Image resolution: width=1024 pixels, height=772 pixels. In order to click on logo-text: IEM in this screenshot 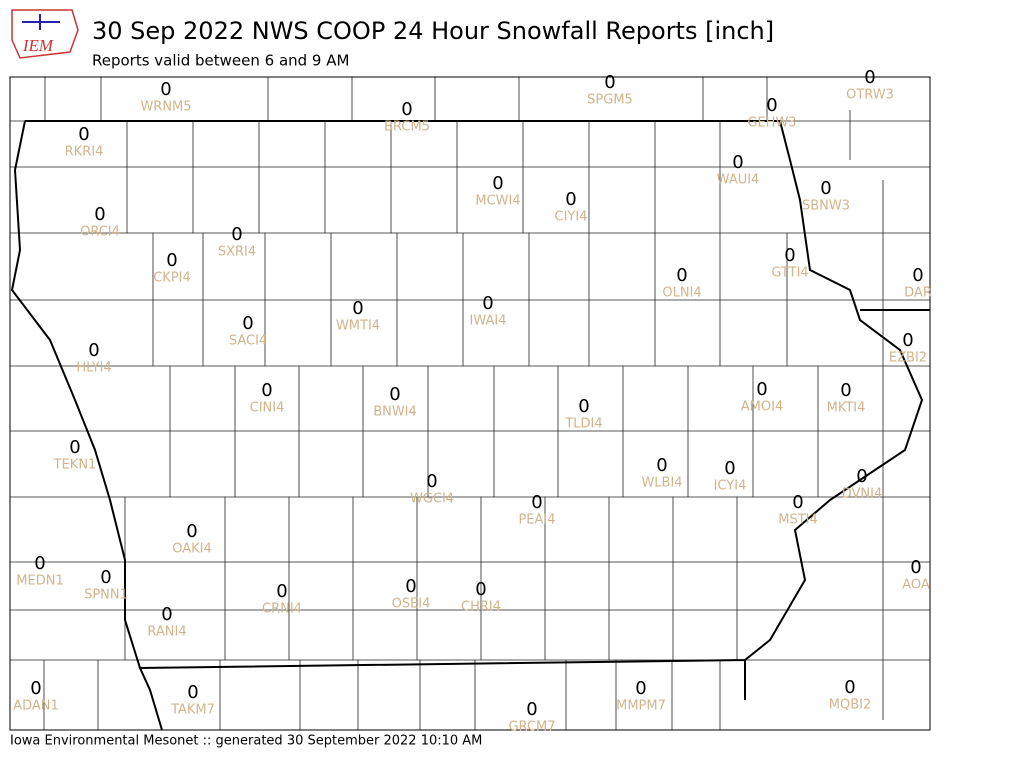, I will do `click(38, 45)`.